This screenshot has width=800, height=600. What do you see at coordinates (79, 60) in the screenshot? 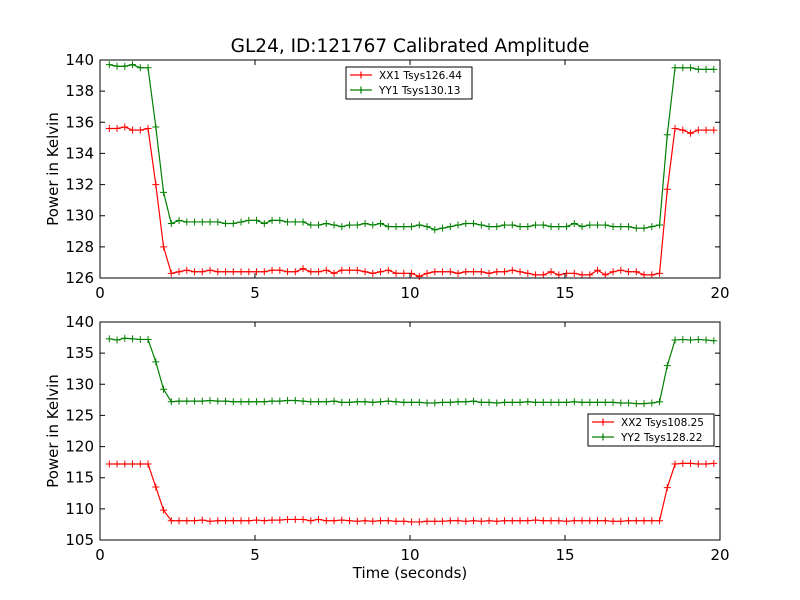
I see `y-tick-label: 140` at bounding box center [79, 60].